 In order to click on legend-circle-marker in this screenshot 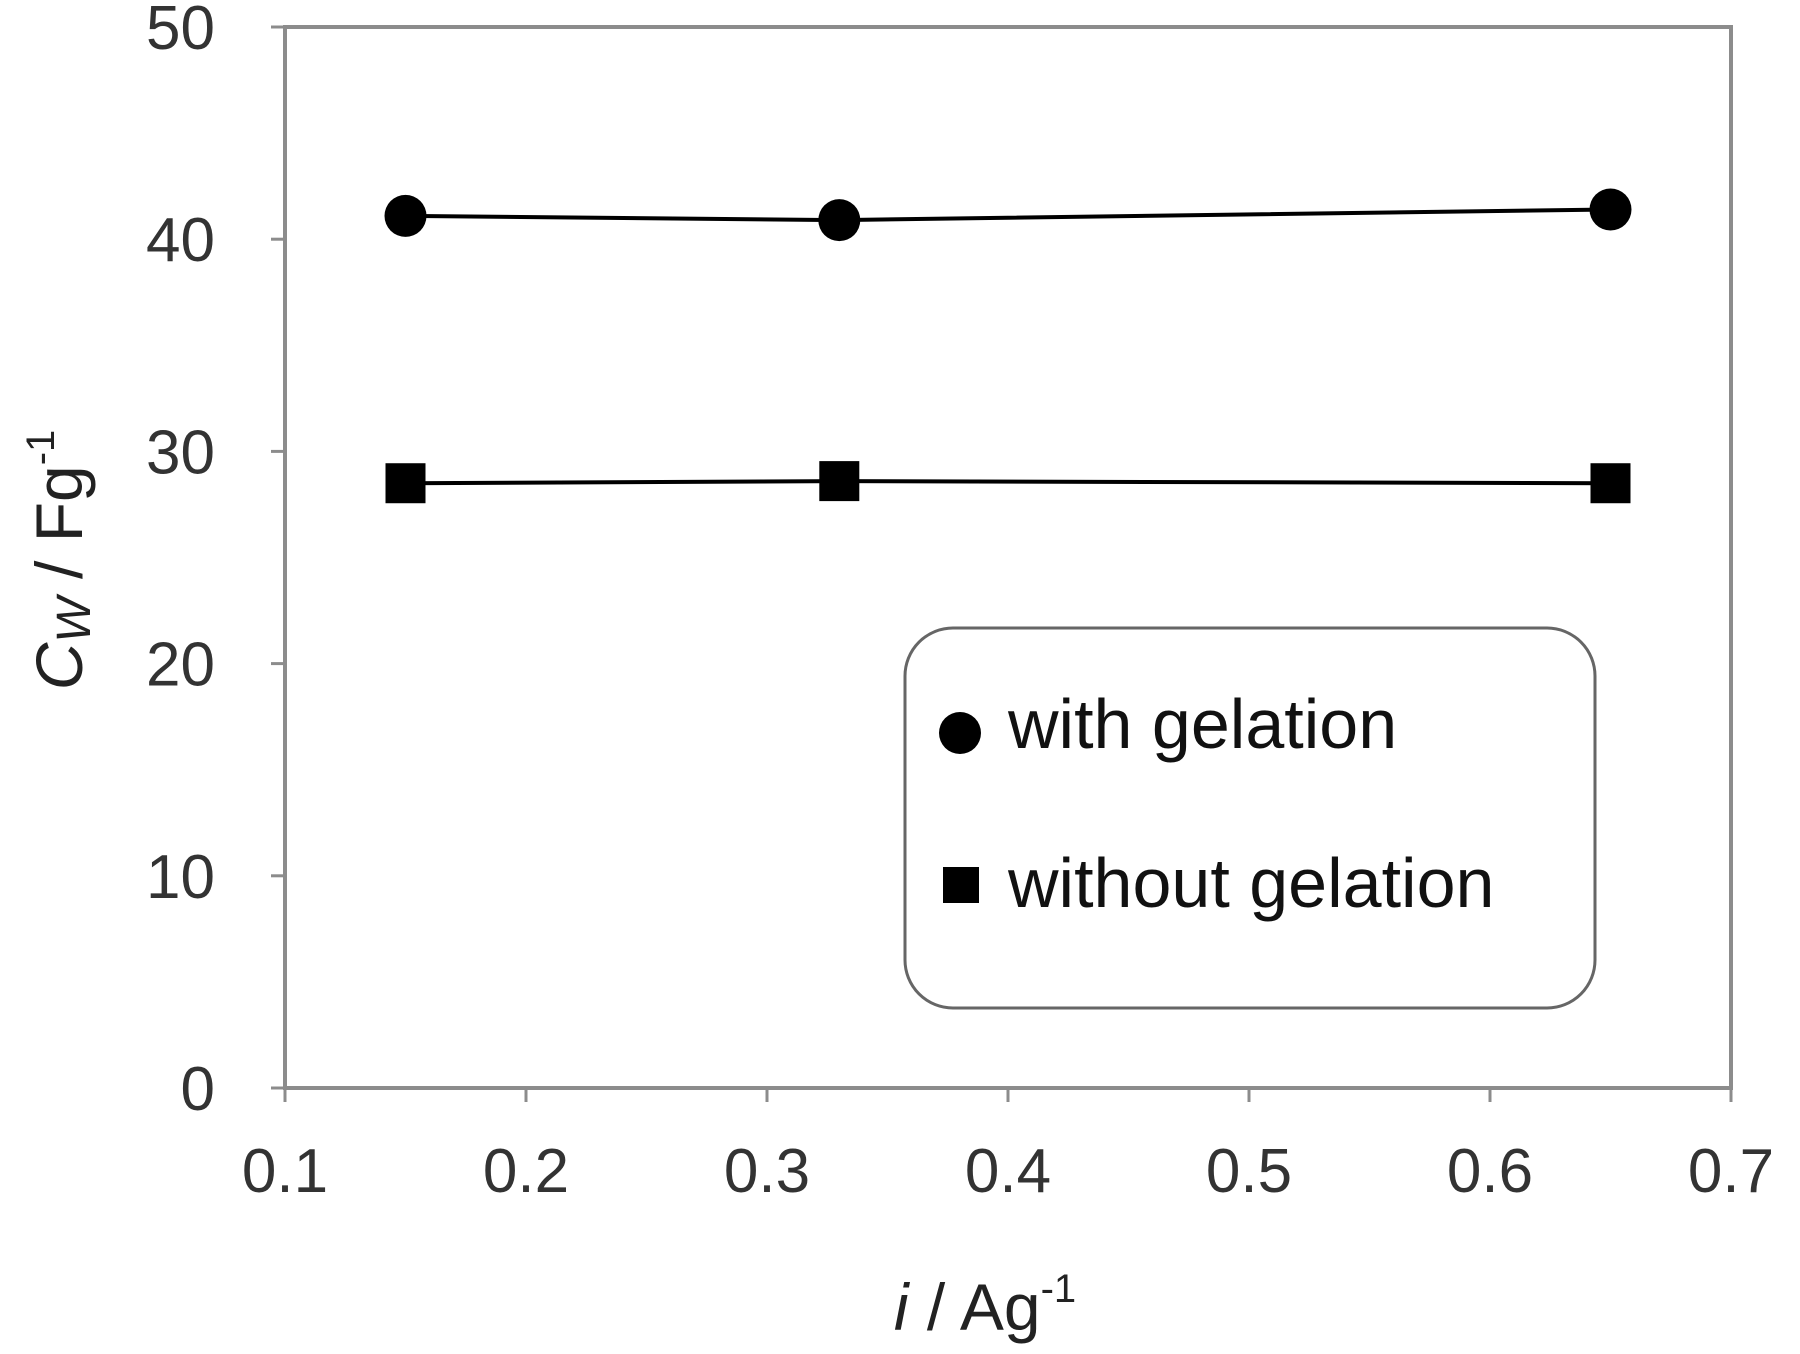, I will do `click(960, 733)`.